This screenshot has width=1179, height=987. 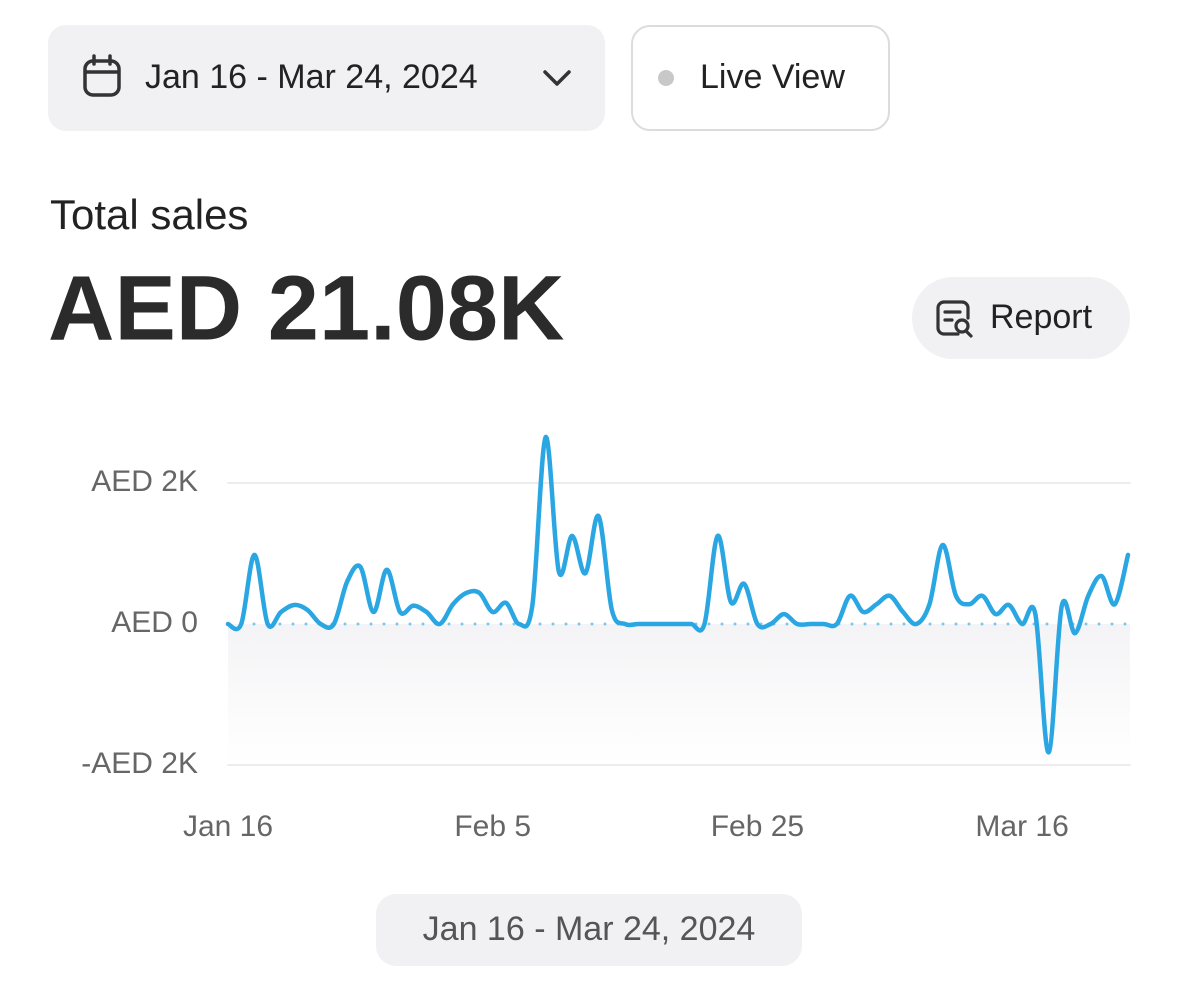 I want to click on report-label: Report, so click(x=1041, y=317).